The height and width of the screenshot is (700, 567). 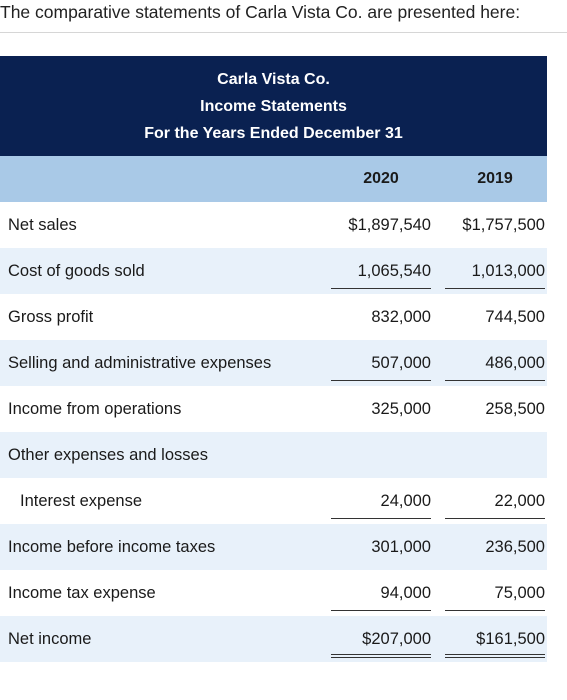 I want to click on statement-period: For the Years Ended December 31, so click(x=273, y=133).